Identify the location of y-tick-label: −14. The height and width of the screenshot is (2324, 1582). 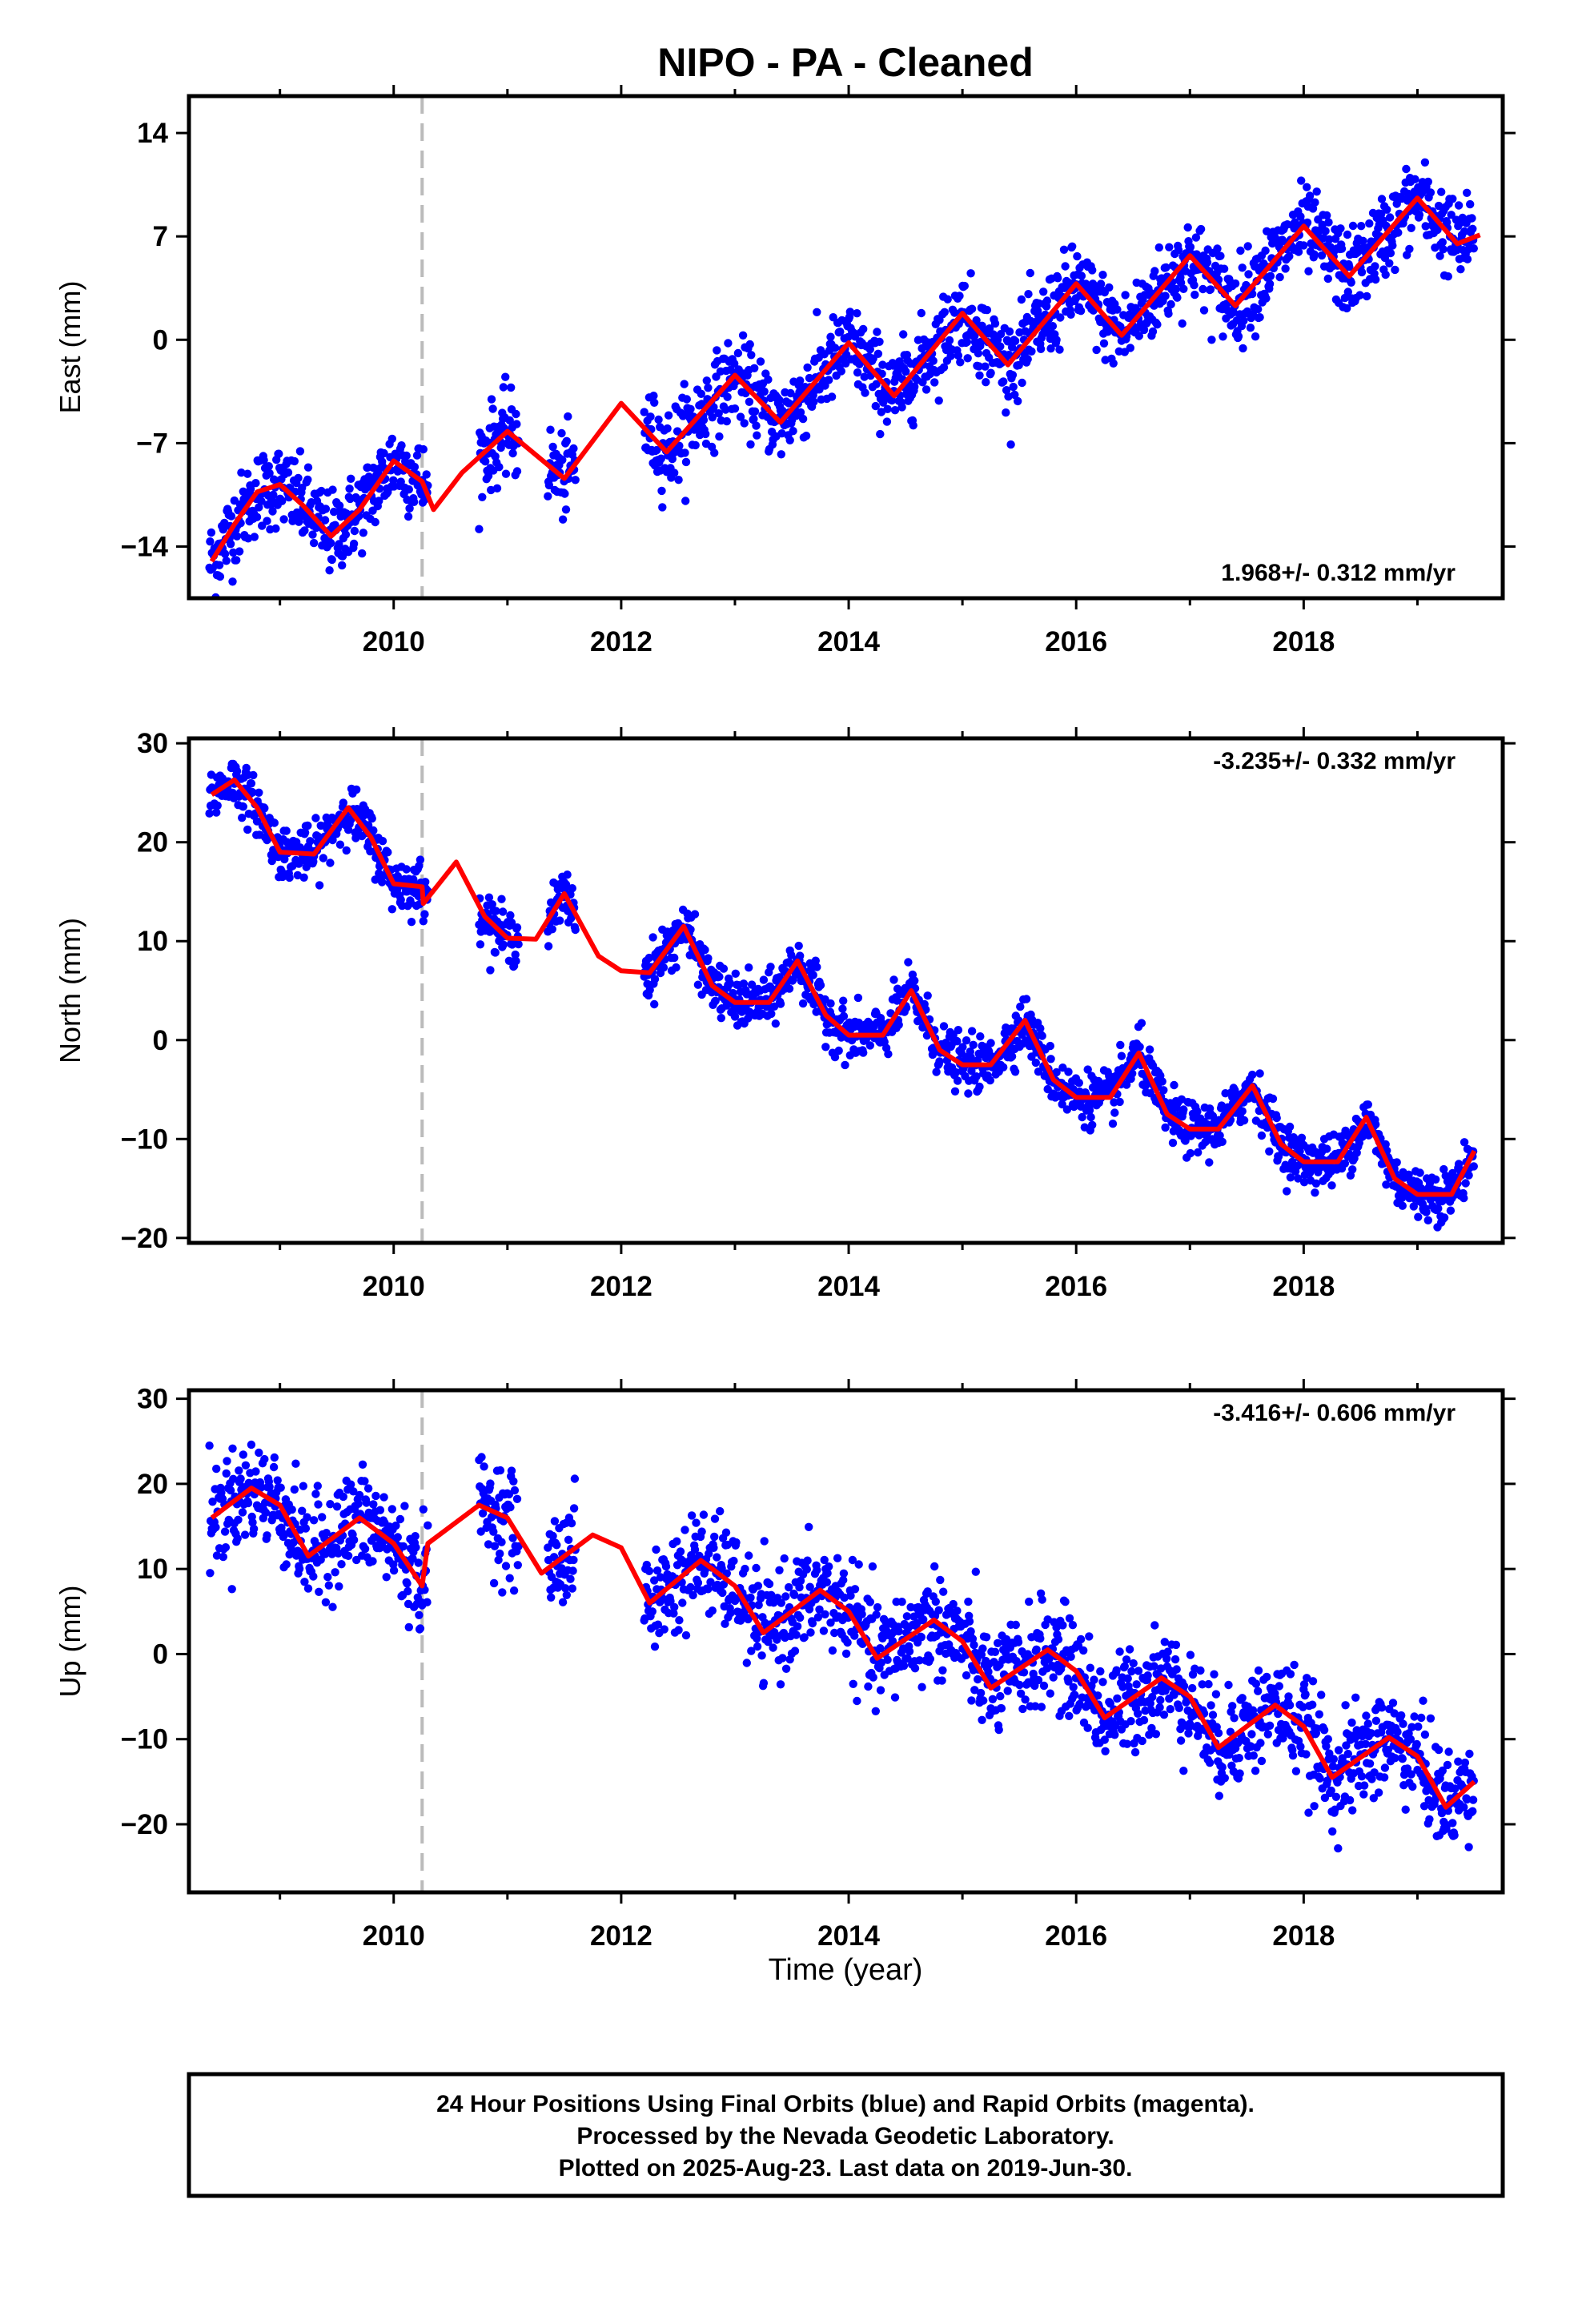
(145, 546).